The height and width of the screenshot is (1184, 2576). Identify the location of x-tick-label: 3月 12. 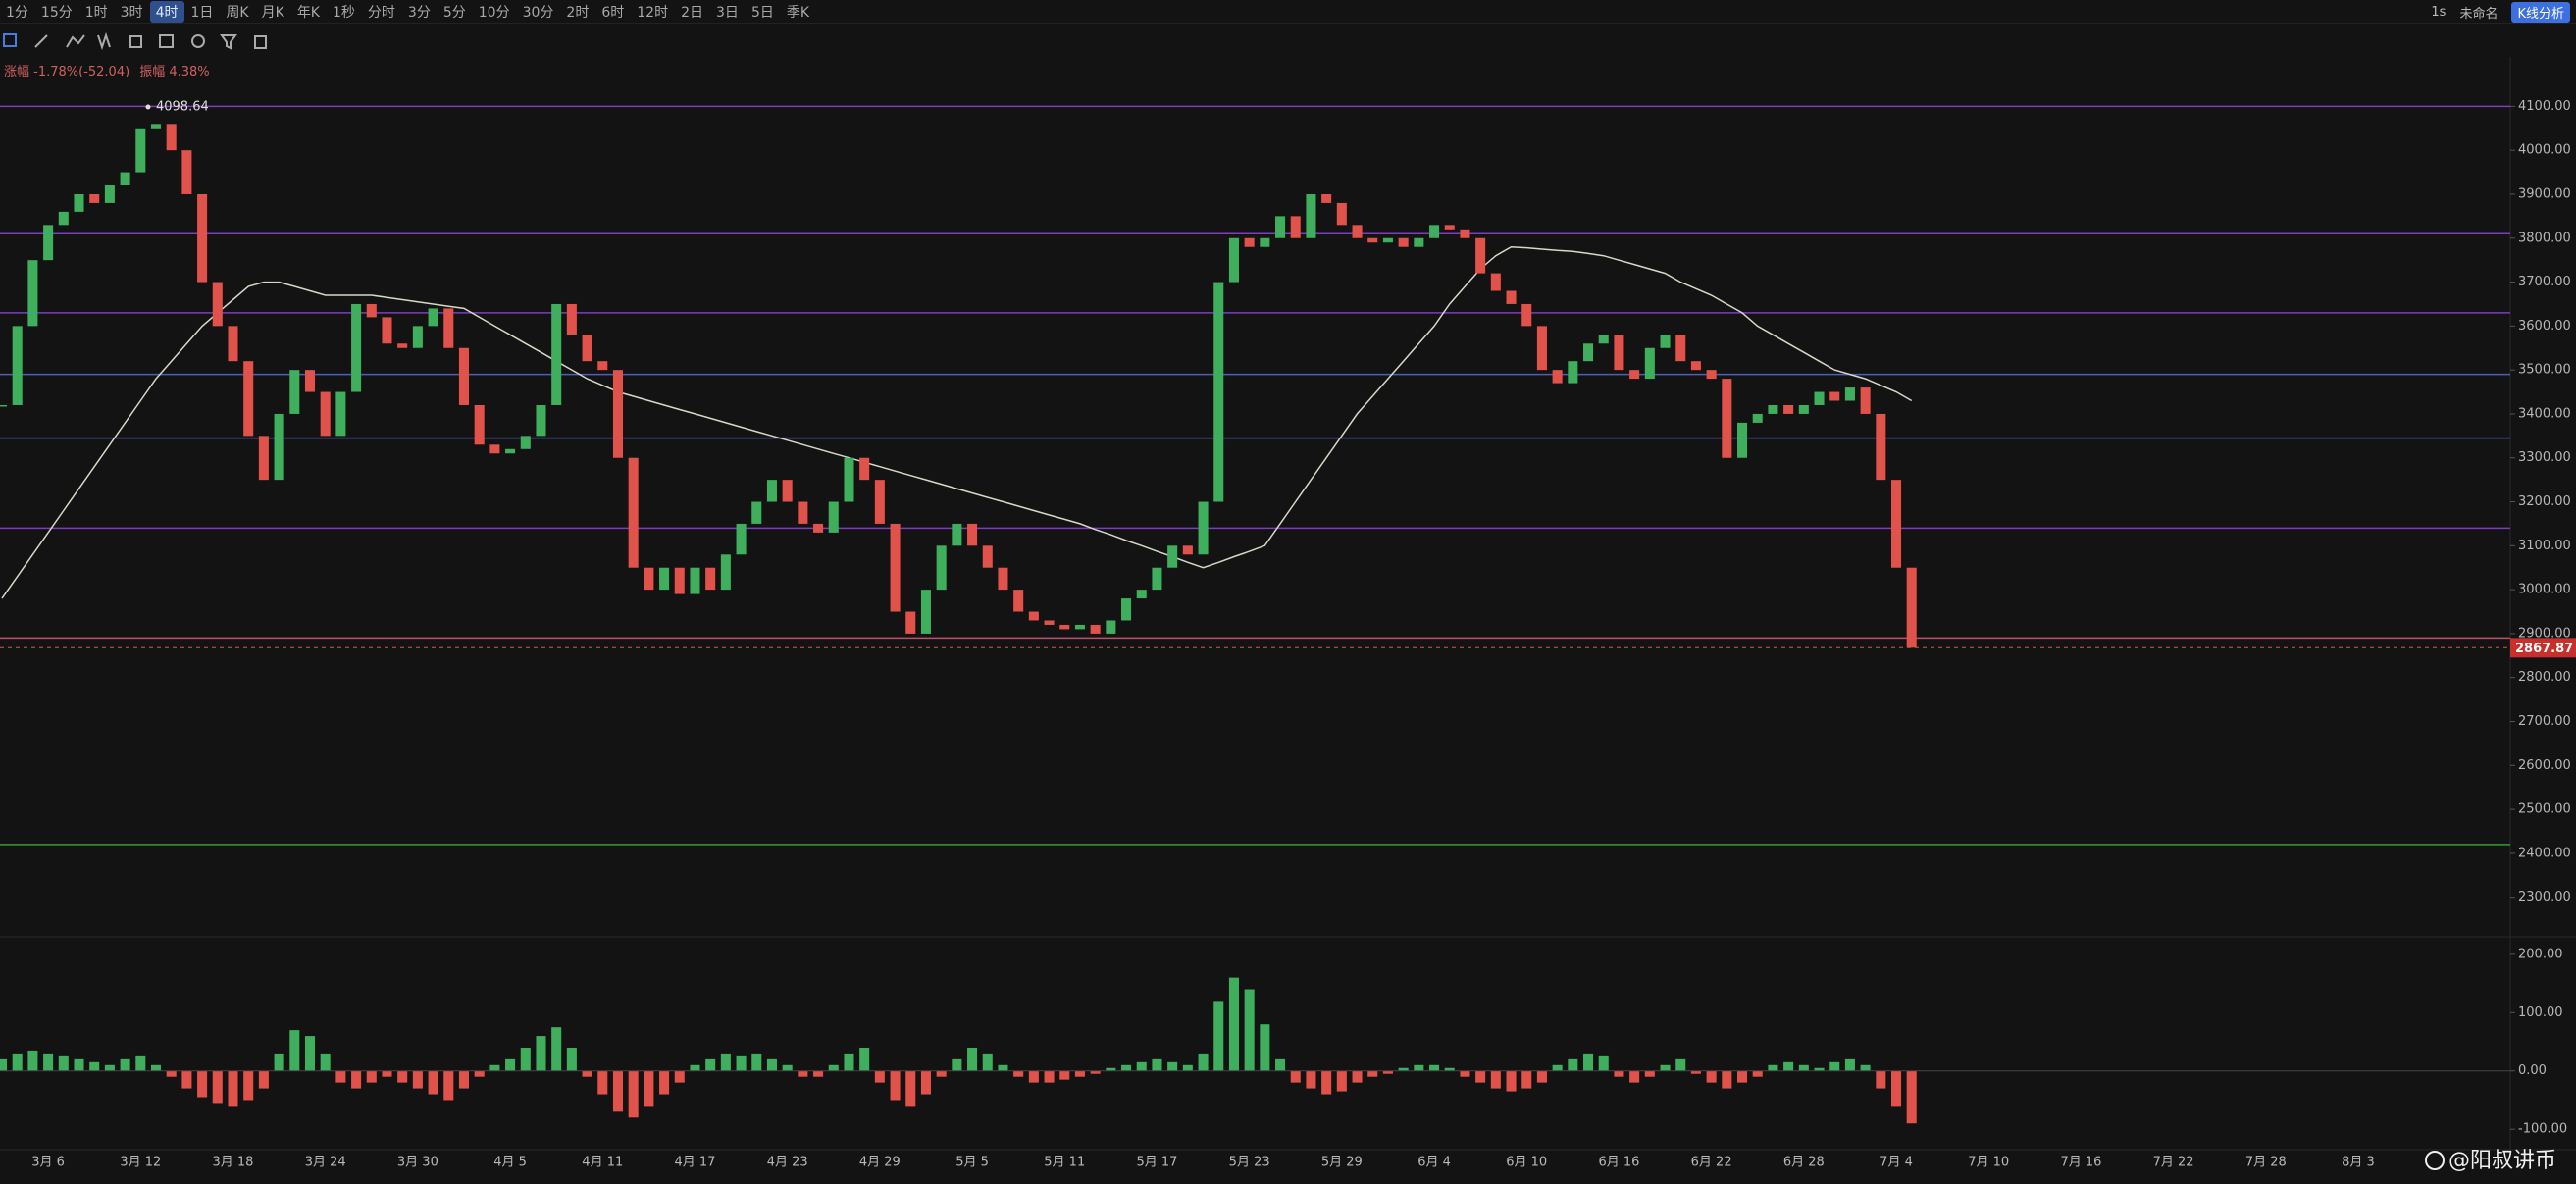
(140, 1163).